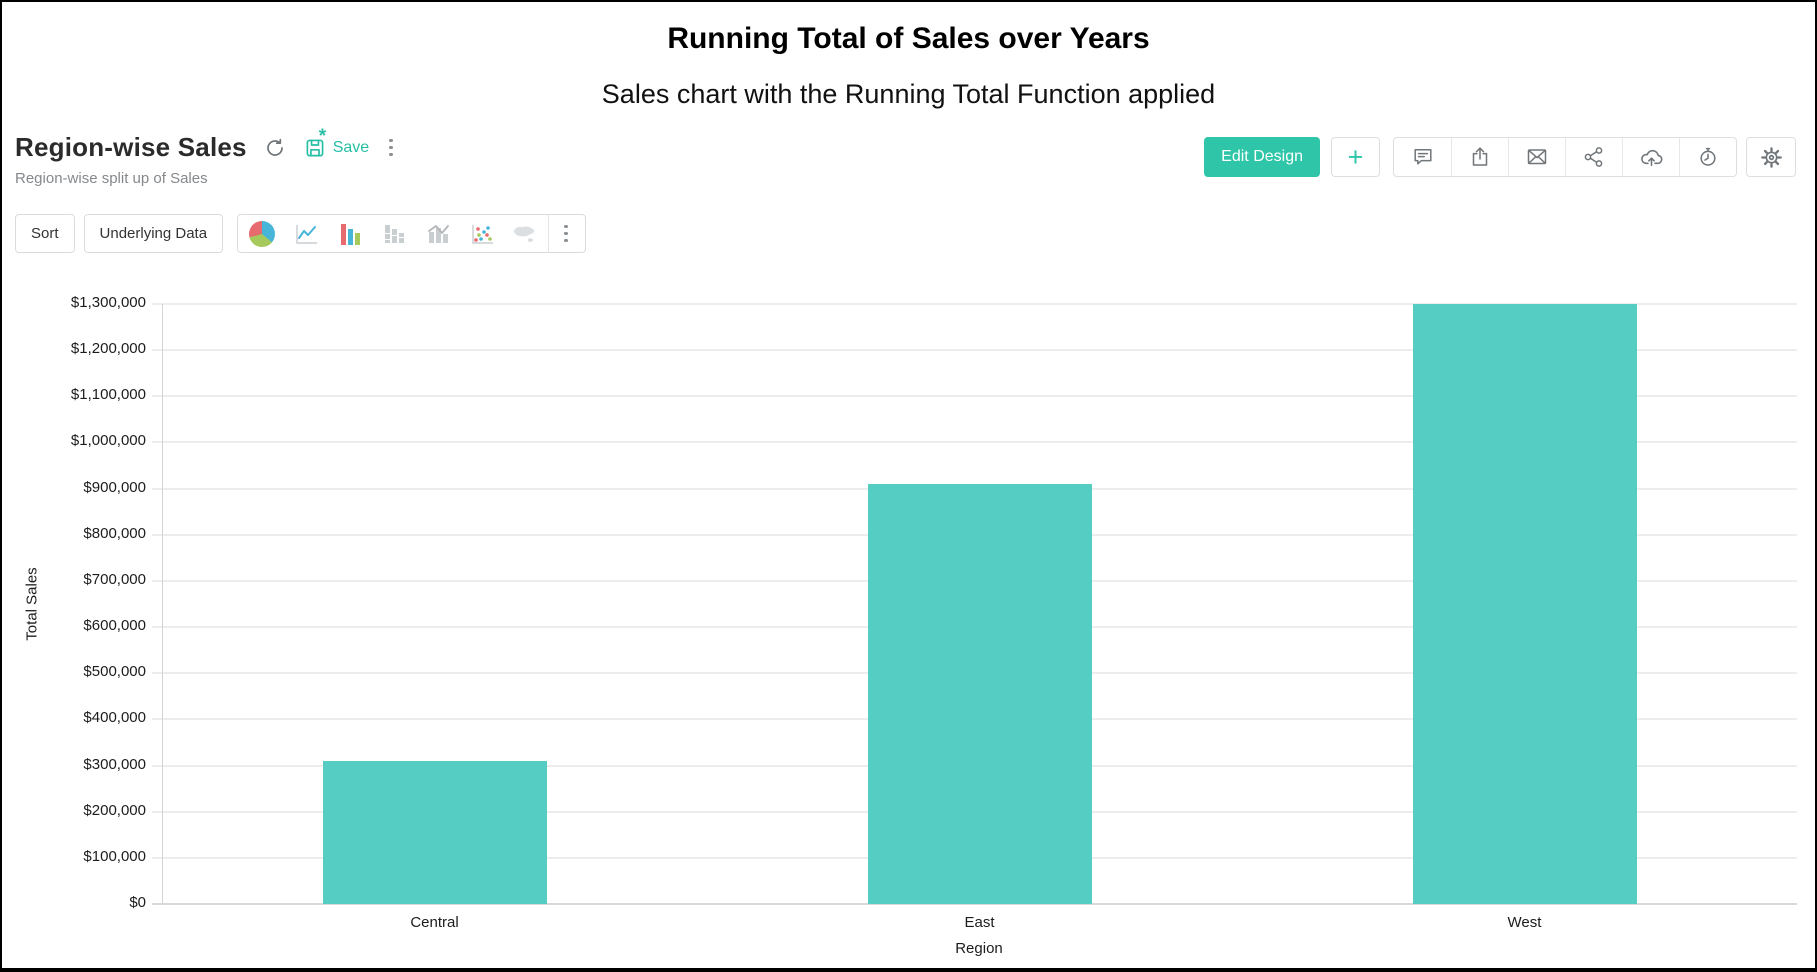 The height and width of the screenshot is (972, 1817). What do you see at coordinates (108, 395) in the screenshot?
I see `y-tick-label: $1,100,000` at bounding box center [108, 395].